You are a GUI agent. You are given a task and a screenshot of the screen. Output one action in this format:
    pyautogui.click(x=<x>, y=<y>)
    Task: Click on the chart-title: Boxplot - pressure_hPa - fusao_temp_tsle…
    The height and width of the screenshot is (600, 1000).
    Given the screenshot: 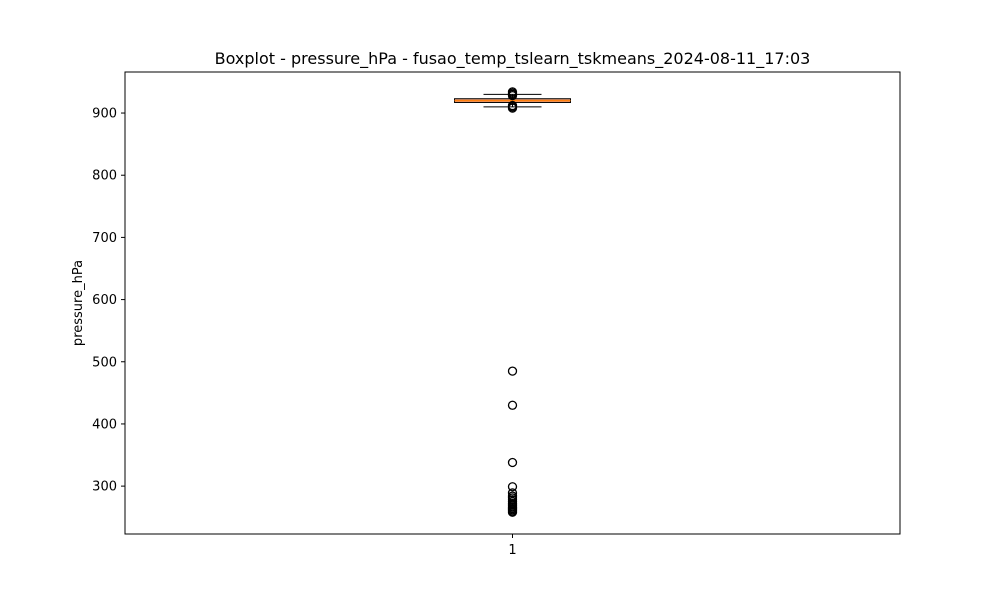 What is the action you would take?
    pyautogui.click(x=513, y=59)
    